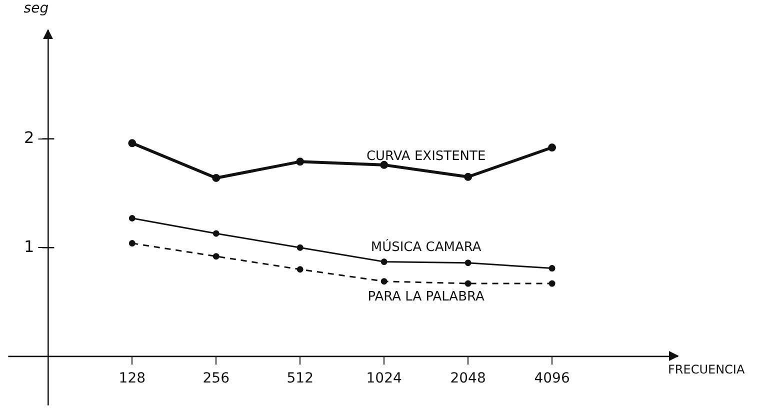 This screenshot has height=419, width=763. Describe the element at coordinates (552, 378) in the screenshot. I see `x-tick-label: 4096` at that location.